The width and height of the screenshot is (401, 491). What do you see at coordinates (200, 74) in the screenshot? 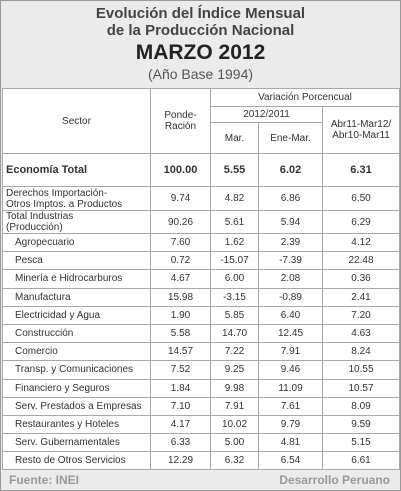
I see `base-year: (Año Base 1994)` at bounding box center [200, 74].